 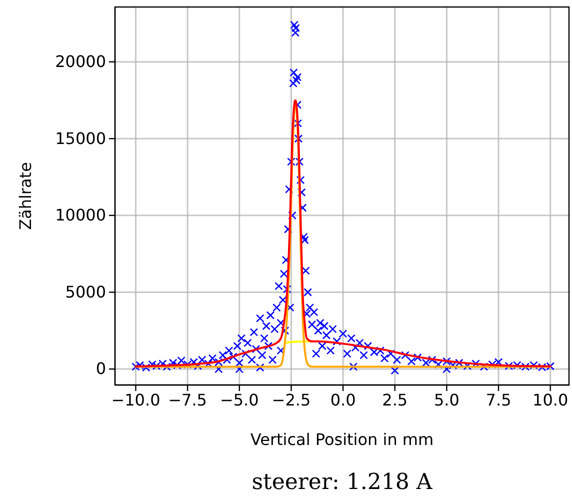 I want to click on x-tick-label: −2.5, so click(x=291, y=400).